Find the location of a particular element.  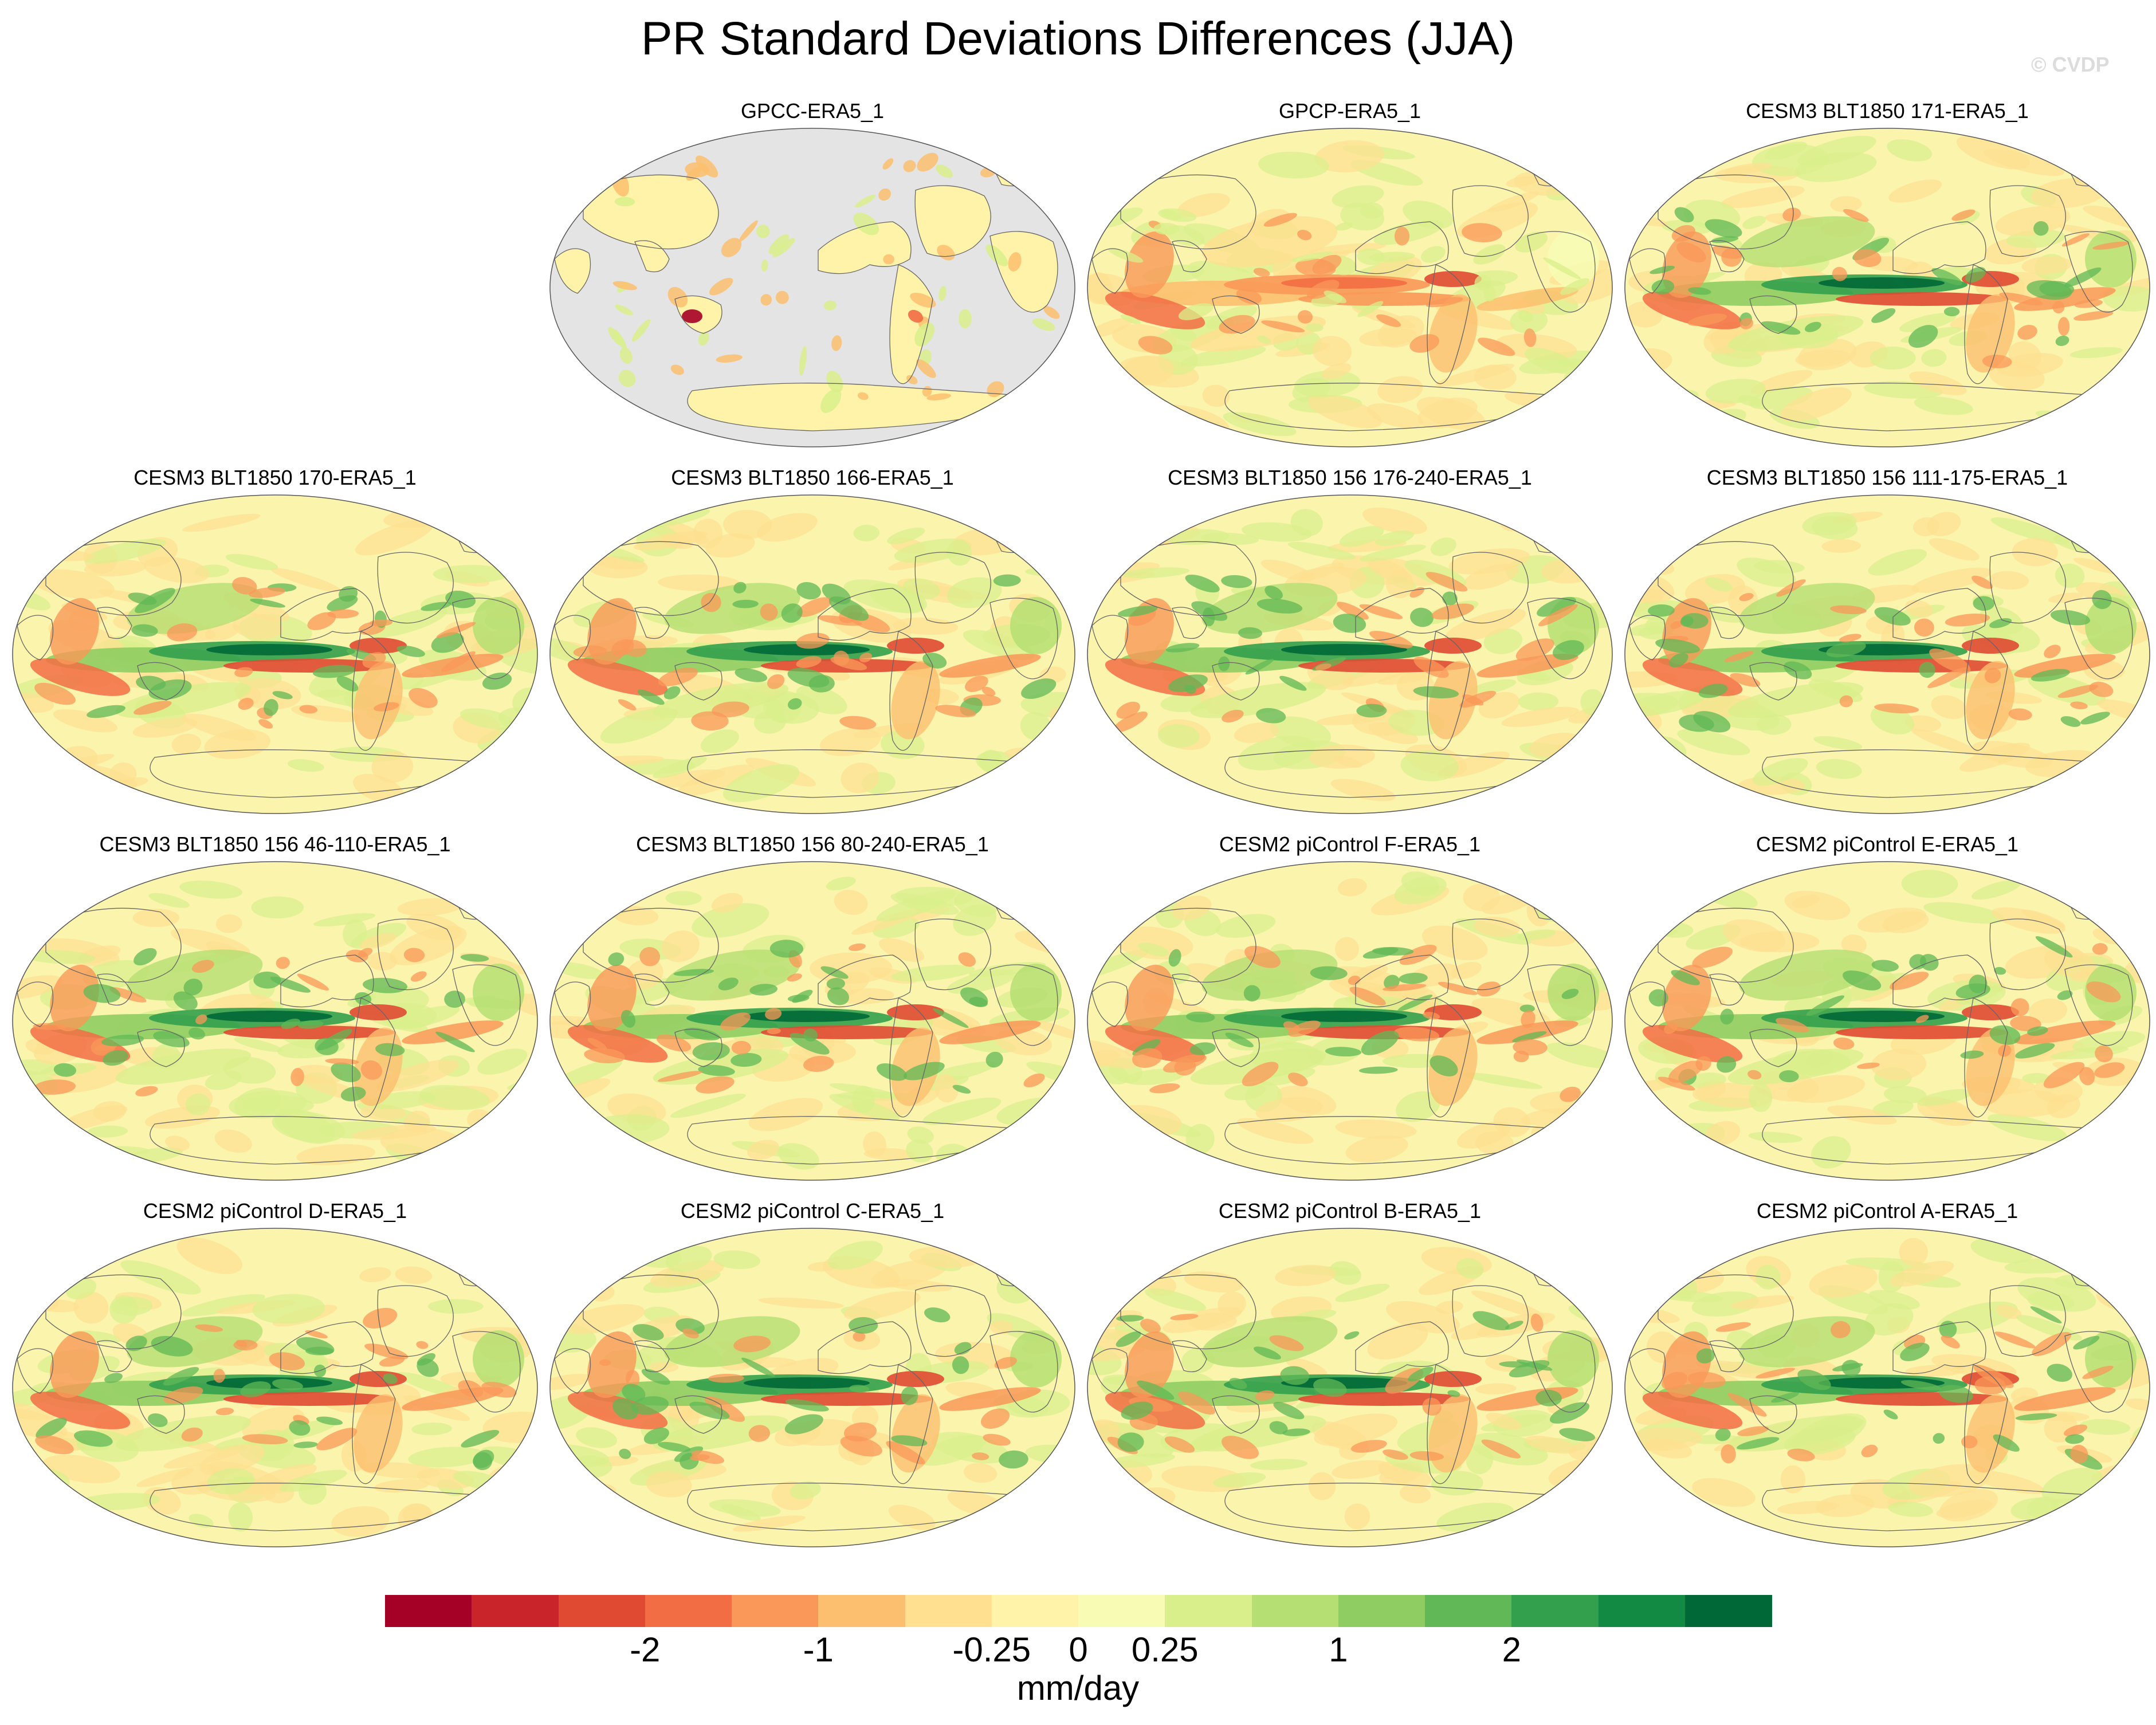

map-panel: CESM2 piControl A-ERA5_1 is located at coordinates (1887, 1373).